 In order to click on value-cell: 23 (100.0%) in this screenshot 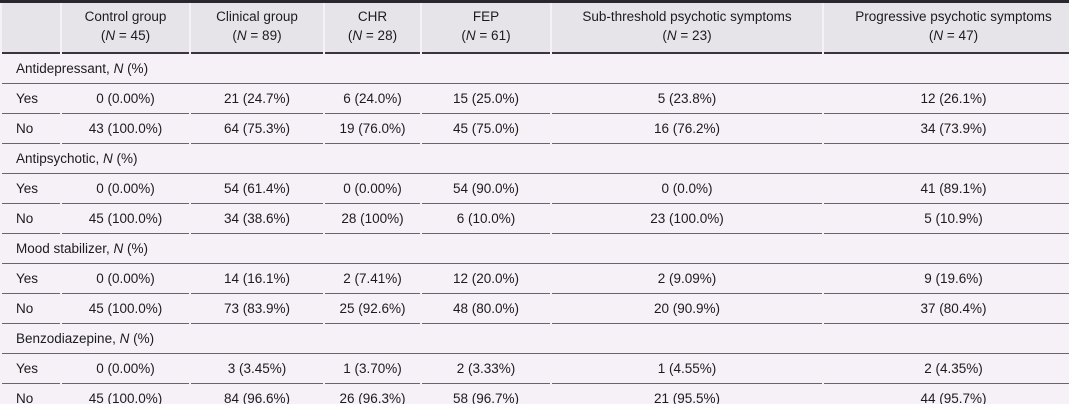, I will do `click(687, 218)`.